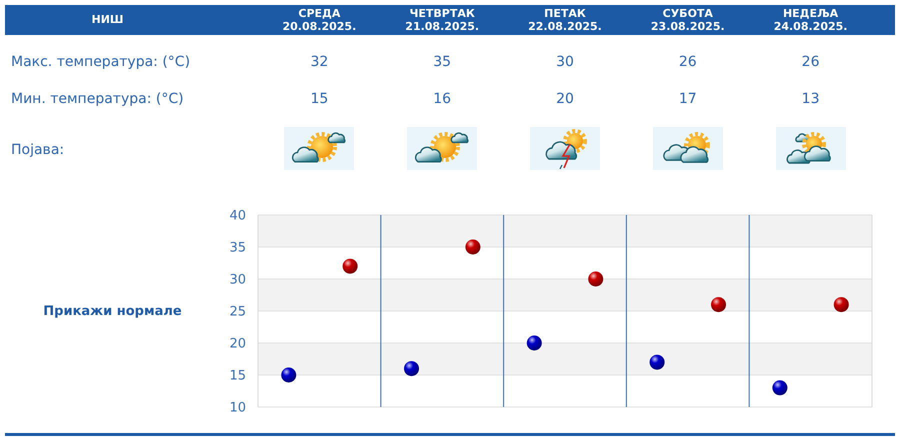 This screenshot has width=900, height=437. Describe the element at coordinates (97, 99) in the screenshot. I see `text: Мин. температура: (°C)` at that location.